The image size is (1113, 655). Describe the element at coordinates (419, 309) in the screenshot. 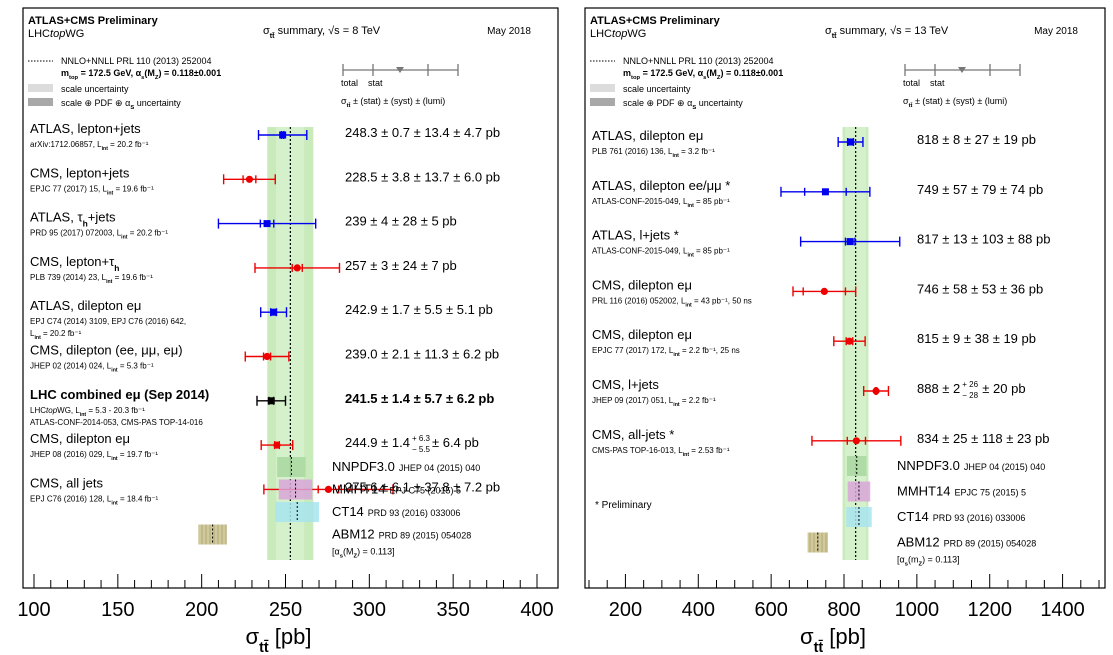

I see `measurement-result: 242.9 ± 1.7 ± 5.5 ± 5.1 pb` at that location.